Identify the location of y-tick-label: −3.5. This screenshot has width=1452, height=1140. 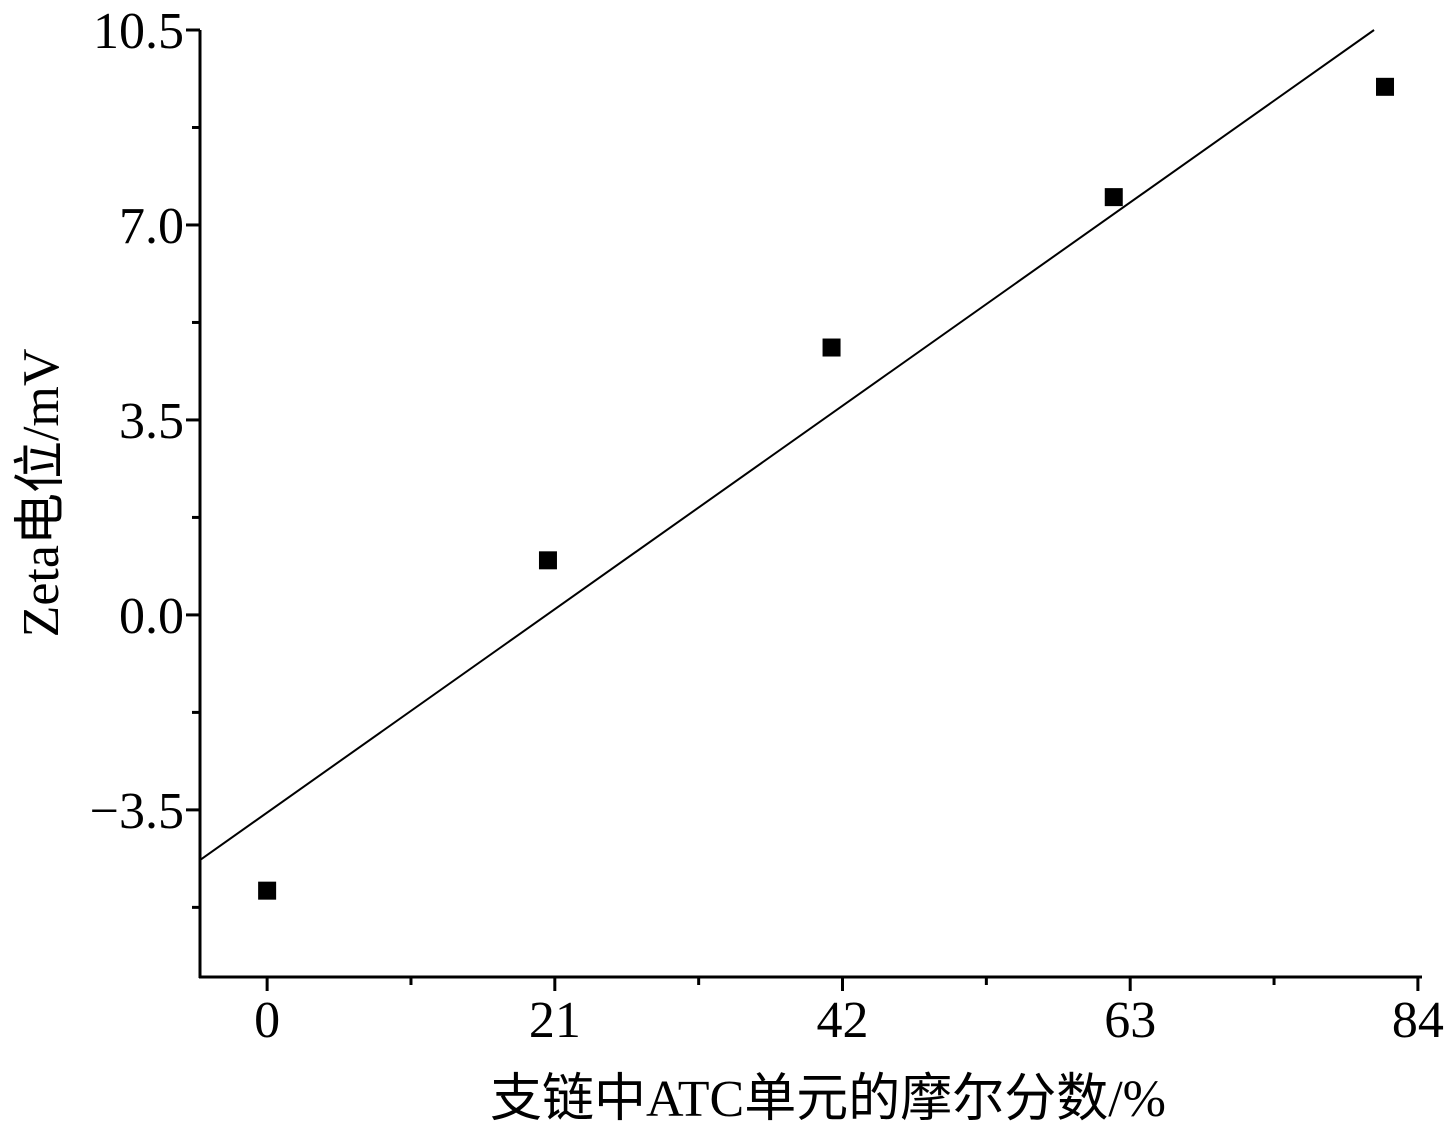
(137, 811).